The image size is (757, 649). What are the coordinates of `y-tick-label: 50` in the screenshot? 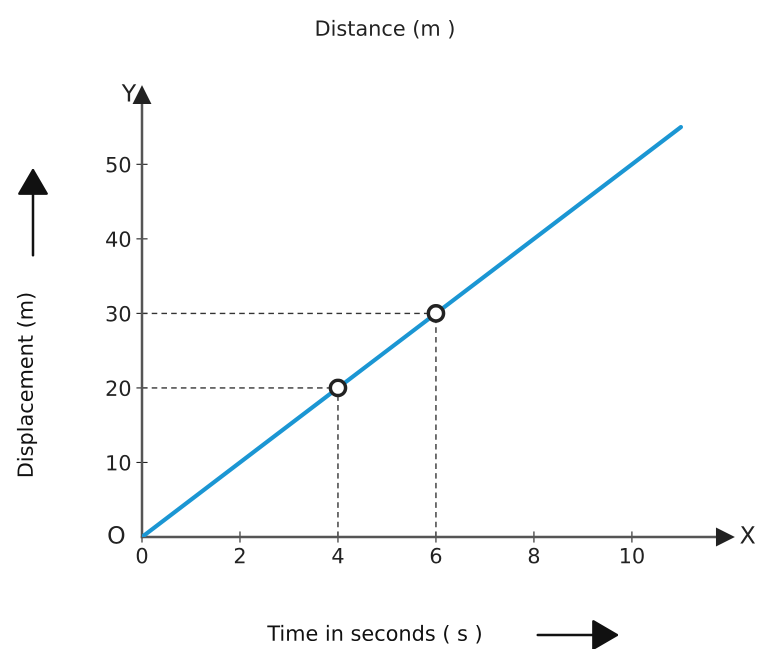 It's located at (118, 164).